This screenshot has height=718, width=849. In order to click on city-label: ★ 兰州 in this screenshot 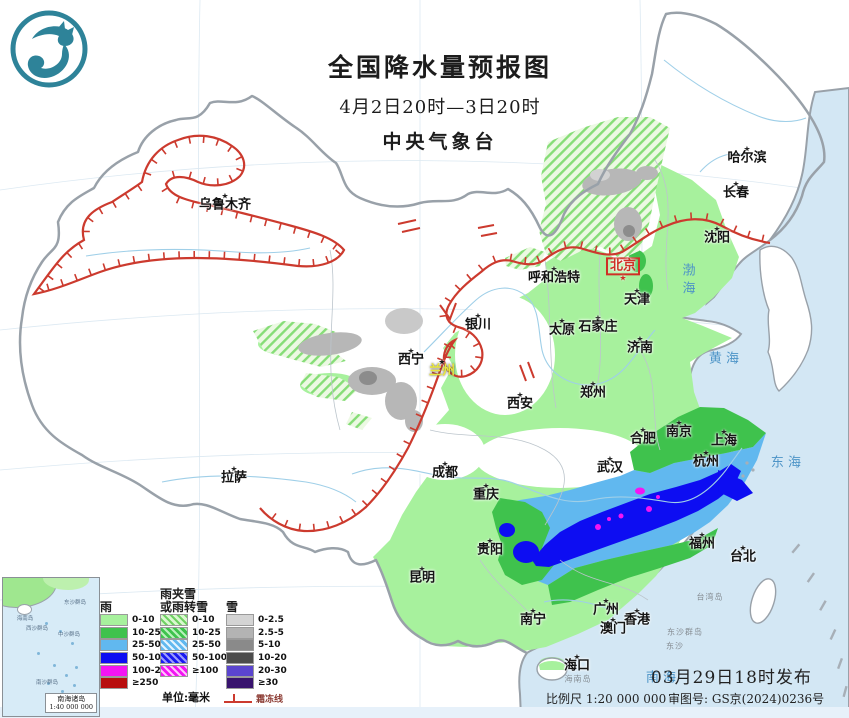, I will do `click(442, 368)`.